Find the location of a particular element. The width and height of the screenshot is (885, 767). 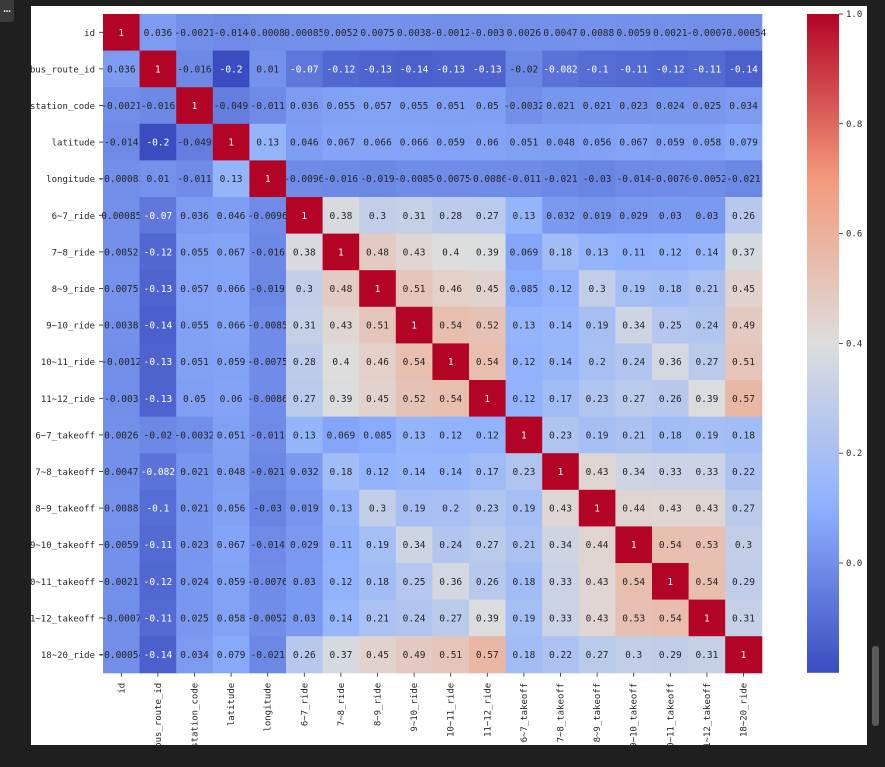

x-tick-label-latitude: latitude is located at coordinates (232, 704).